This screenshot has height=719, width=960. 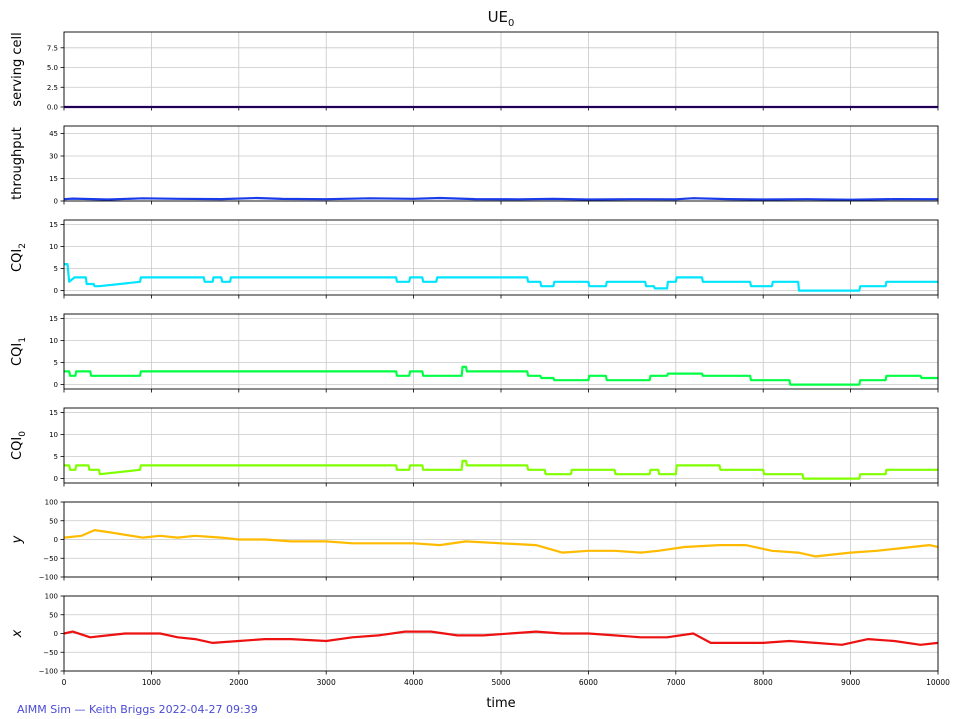 I want to click on y-axis-label-text: throughput, so click(x=17, y=163).